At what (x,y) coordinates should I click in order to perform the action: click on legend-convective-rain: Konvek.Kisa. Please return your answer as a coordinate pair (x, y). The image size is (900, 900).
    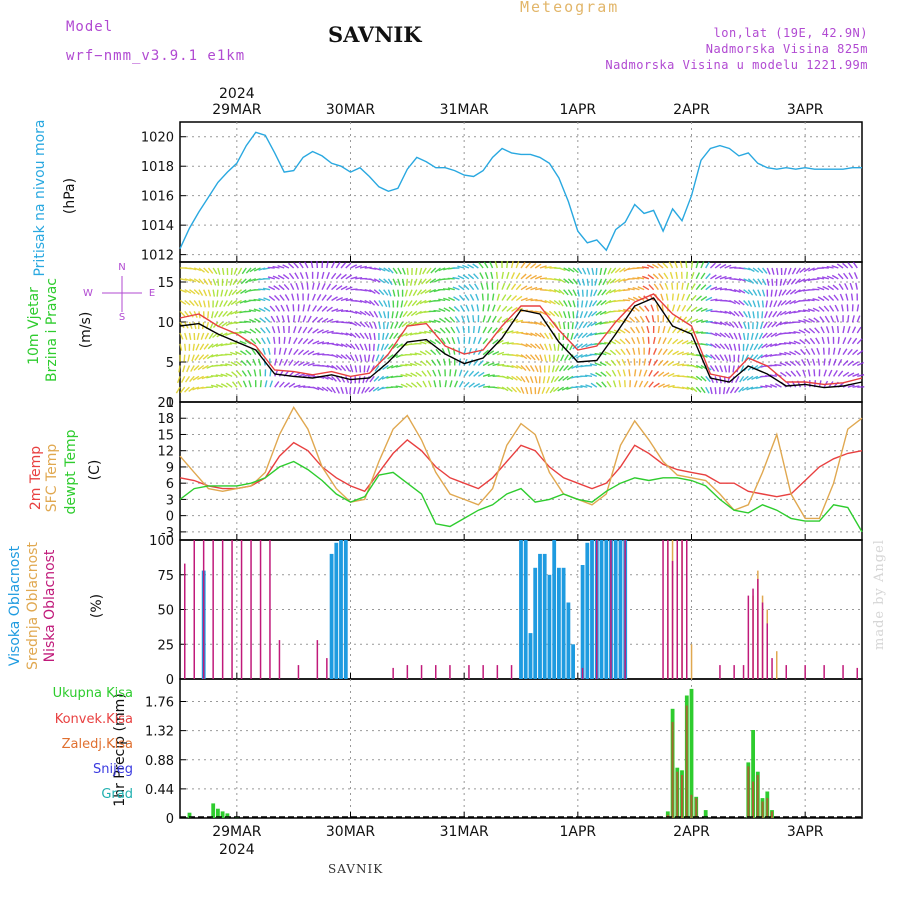
    Looking at the image, I should click on (93, 719).